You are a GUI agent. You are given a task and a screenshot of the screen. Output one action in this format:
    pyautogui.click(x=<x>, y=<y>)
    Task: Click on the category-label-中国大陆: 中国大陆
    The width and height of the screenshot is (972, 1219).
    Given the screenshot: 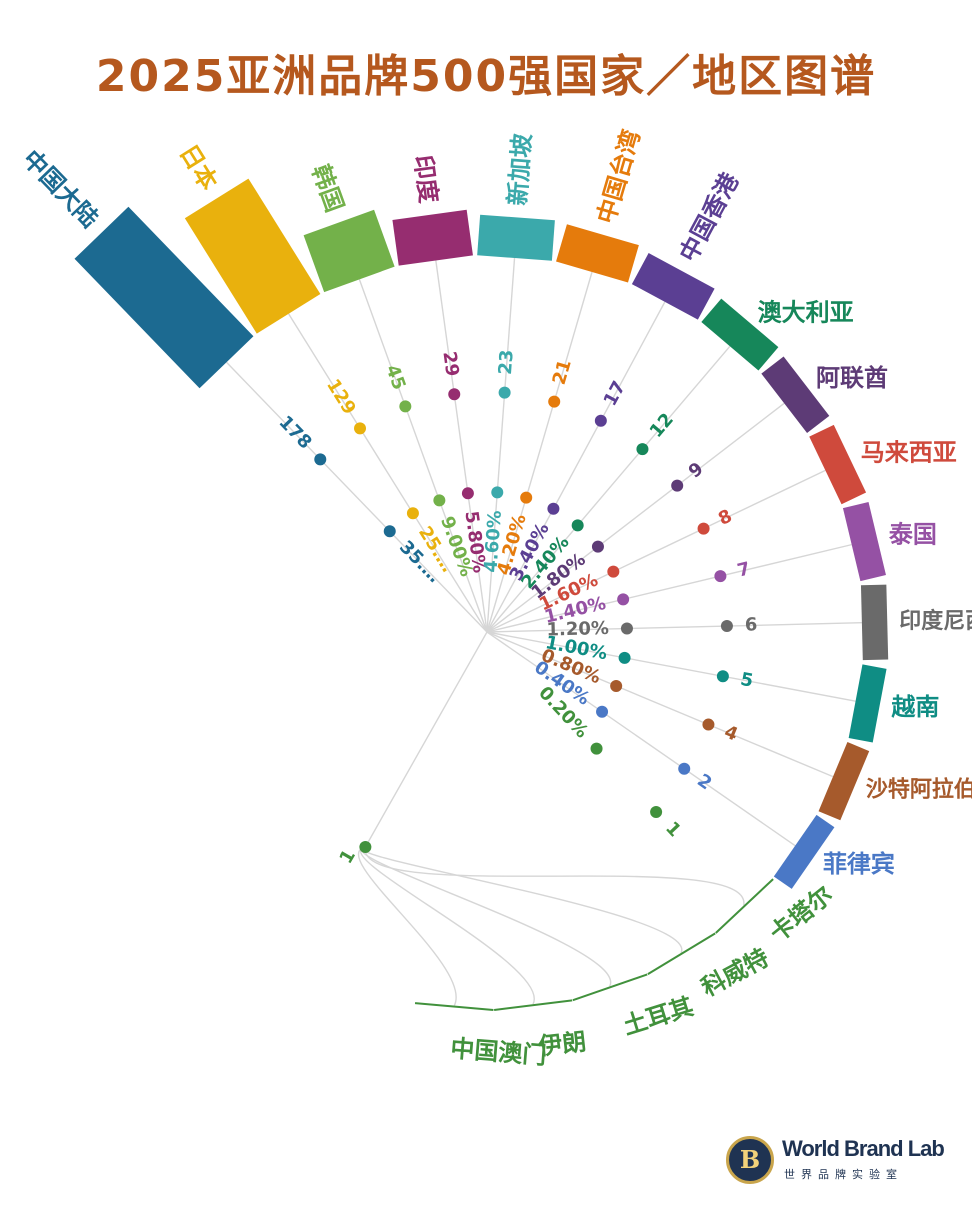 What is the action you would take?
    pyautogui.click(x=60, y=189)
    